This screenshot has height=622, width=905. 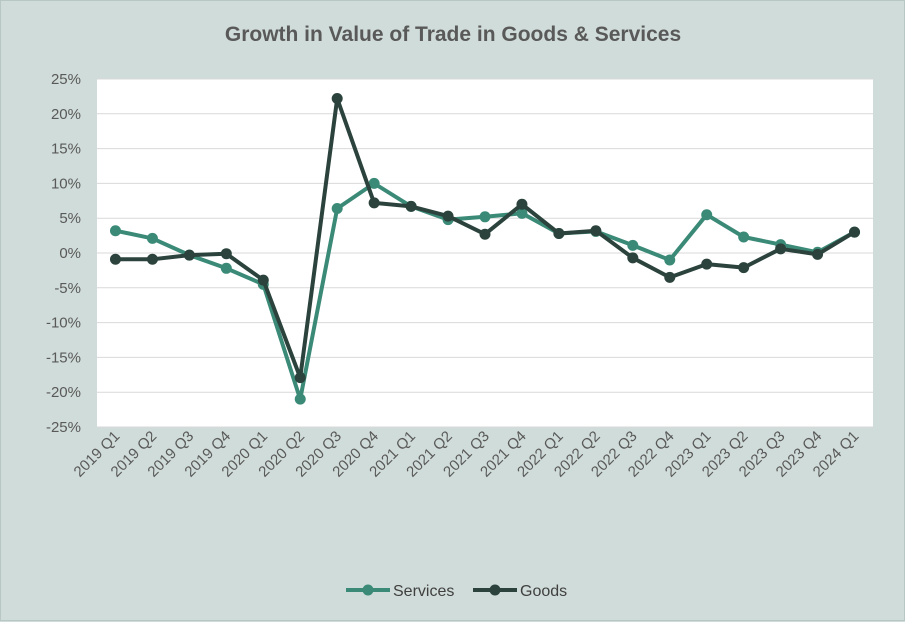 What do you see at coordinates (67, 288) in the screenshot?
I see `y-tick-label: -5%` at bounding box center [67, 288].